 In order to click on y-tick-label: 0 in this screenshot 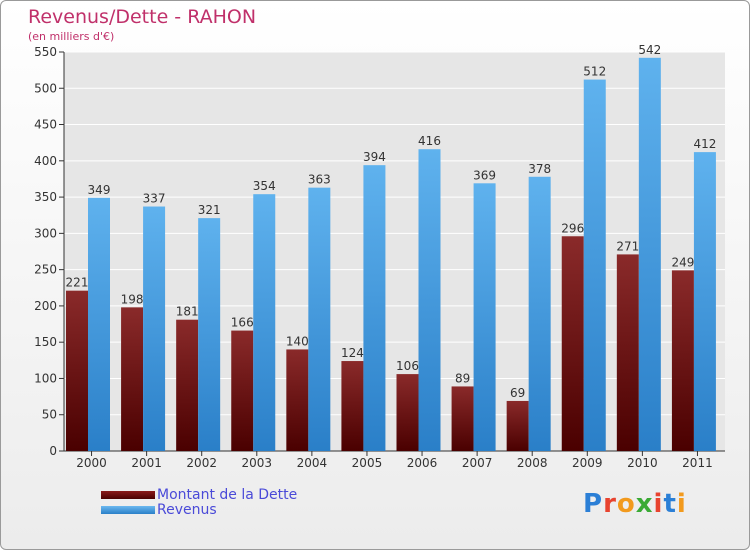, I will do `click(53, 451)`.